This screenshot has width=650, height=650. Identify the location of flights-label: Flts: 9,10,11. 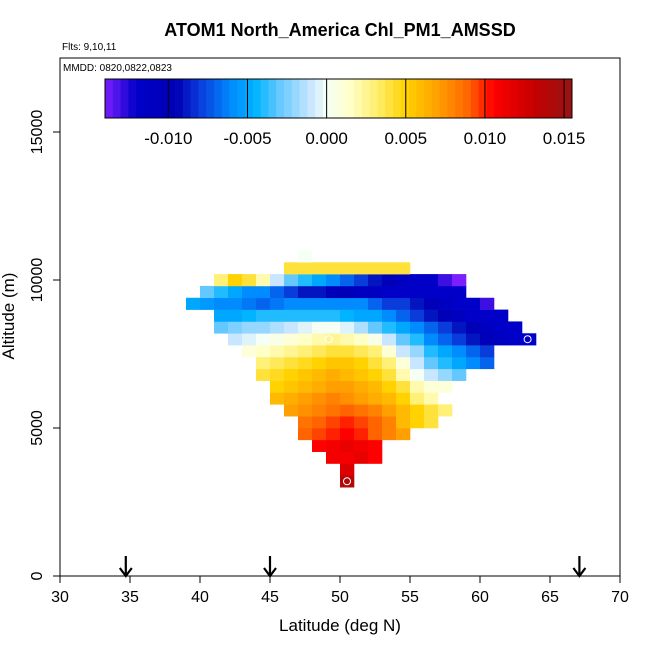
(89, 47).